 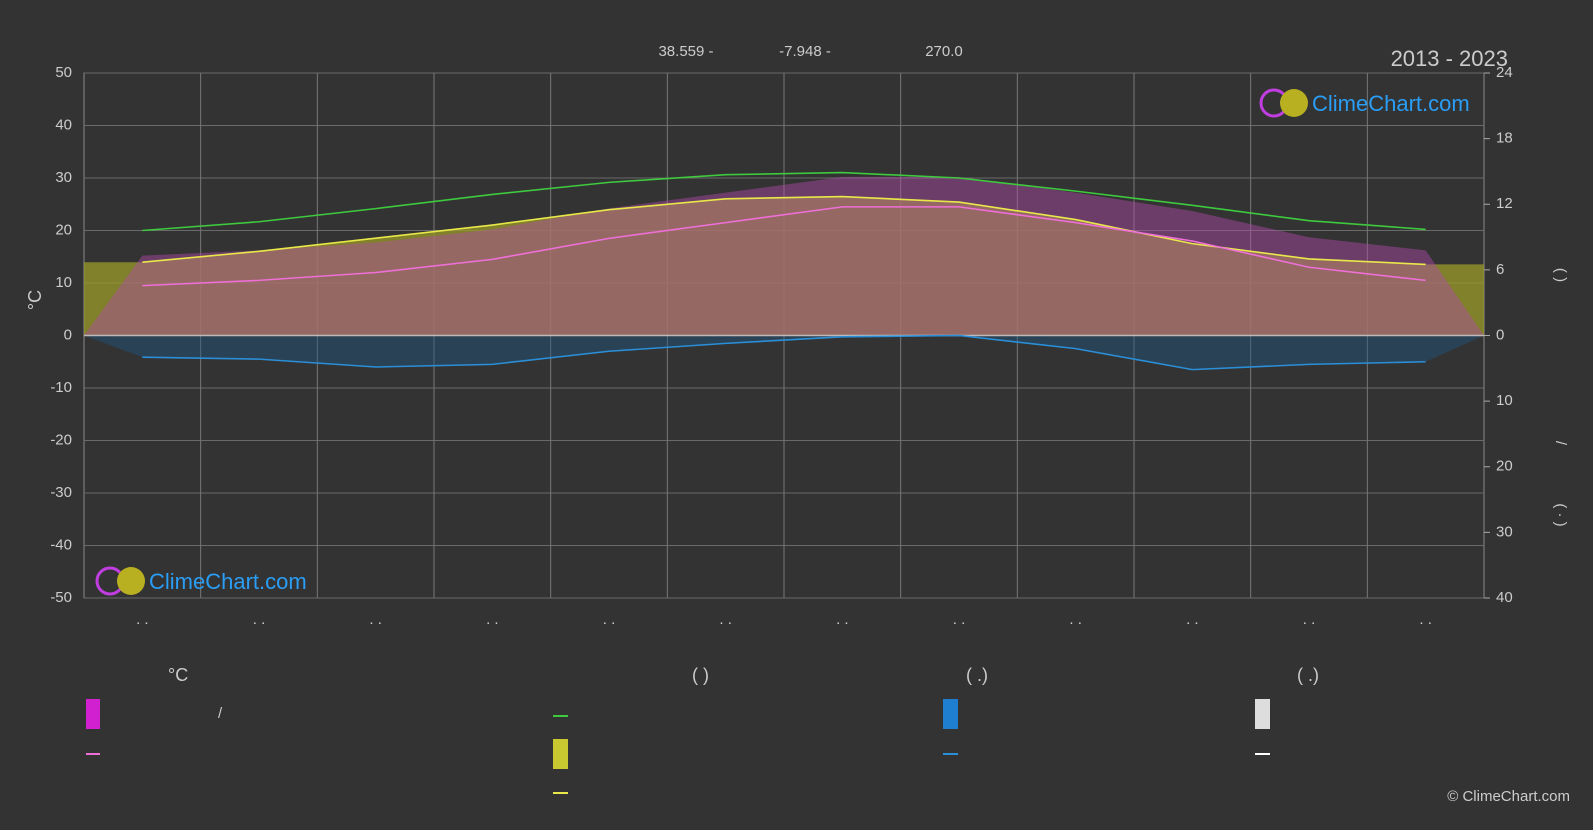 I want to click on legend-header: ( ), so click(x=700, y=675).